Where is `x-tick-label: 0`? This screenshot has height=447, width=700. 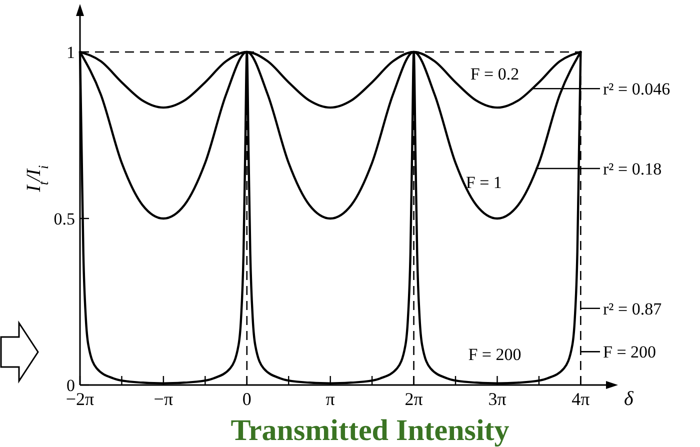
x-tick-label: 0 is located at coordinates (247, 399).